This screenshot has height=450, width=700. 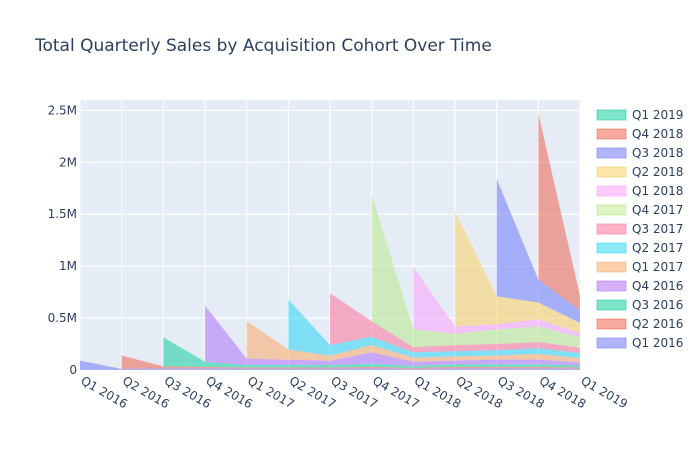 I want to click on legend-item-q3-2017: Q3 2017, so click(x=639, y=229).